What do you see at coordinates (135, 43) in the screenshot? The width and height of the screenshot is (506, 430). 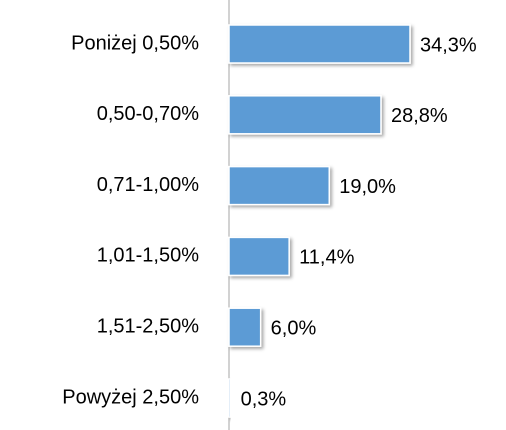 I see `category-label: Poniżej 0,50%` at bounding box center [135, 43].